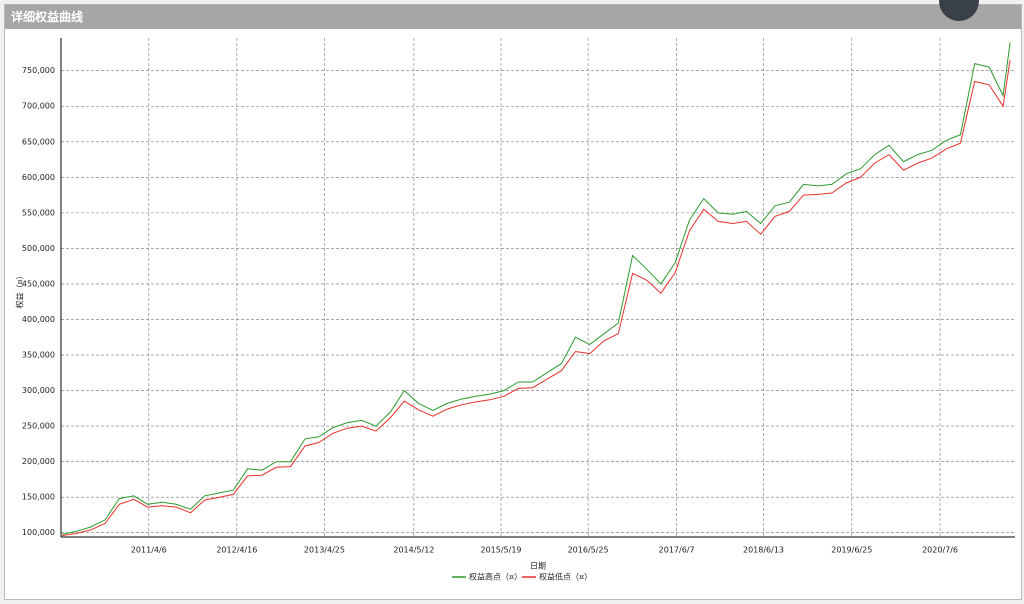  Describe the element at coordinates (38, 283) in the screenshot. I see `y-tick-label: 450,000` at that location.